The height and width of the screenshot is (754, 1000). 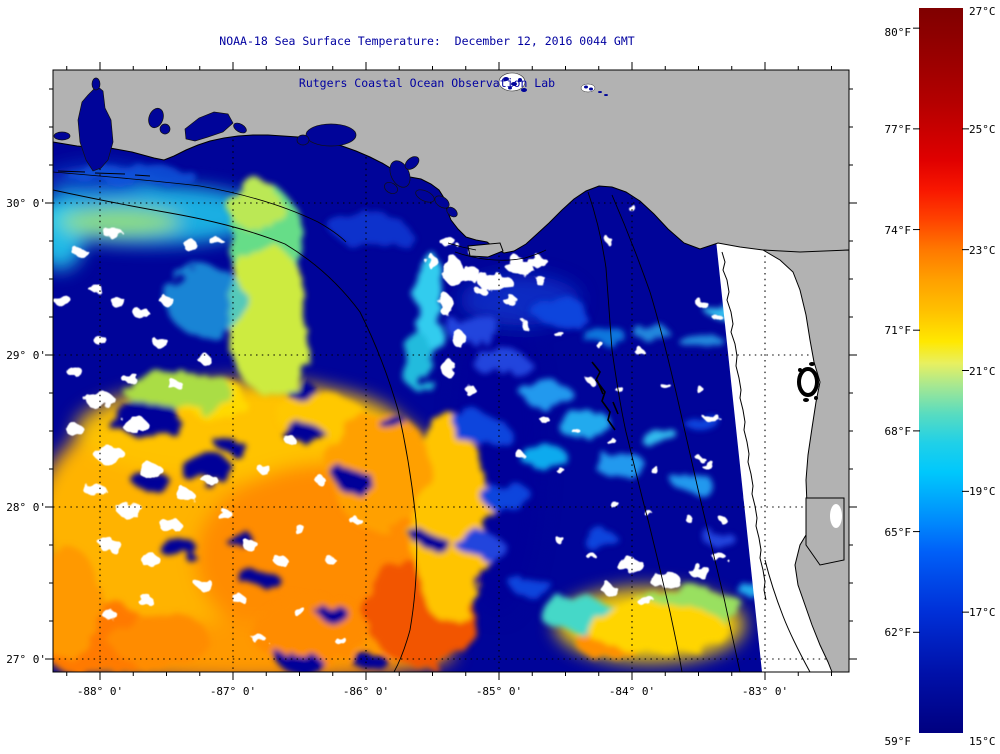 I want to click on colorbar, so click(x=941, y=370).